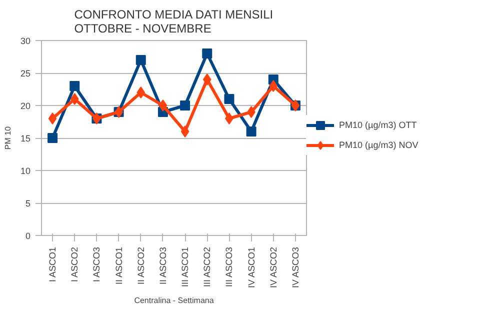  Describe the element at coordinates (229, 267) in the screenshot. I see `x-tick-label: III ASCO3` at that location.